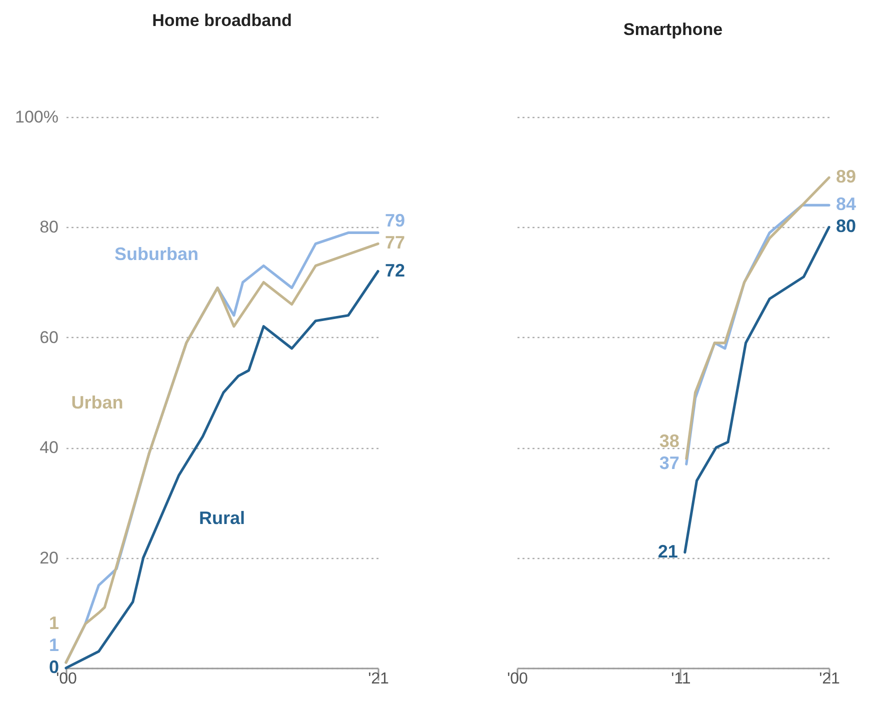 The image size is (876, 727). What do you see at coordinates (846, 176) in the screenshot?
I see `data-label: 89` at bounding box center [846, 176].